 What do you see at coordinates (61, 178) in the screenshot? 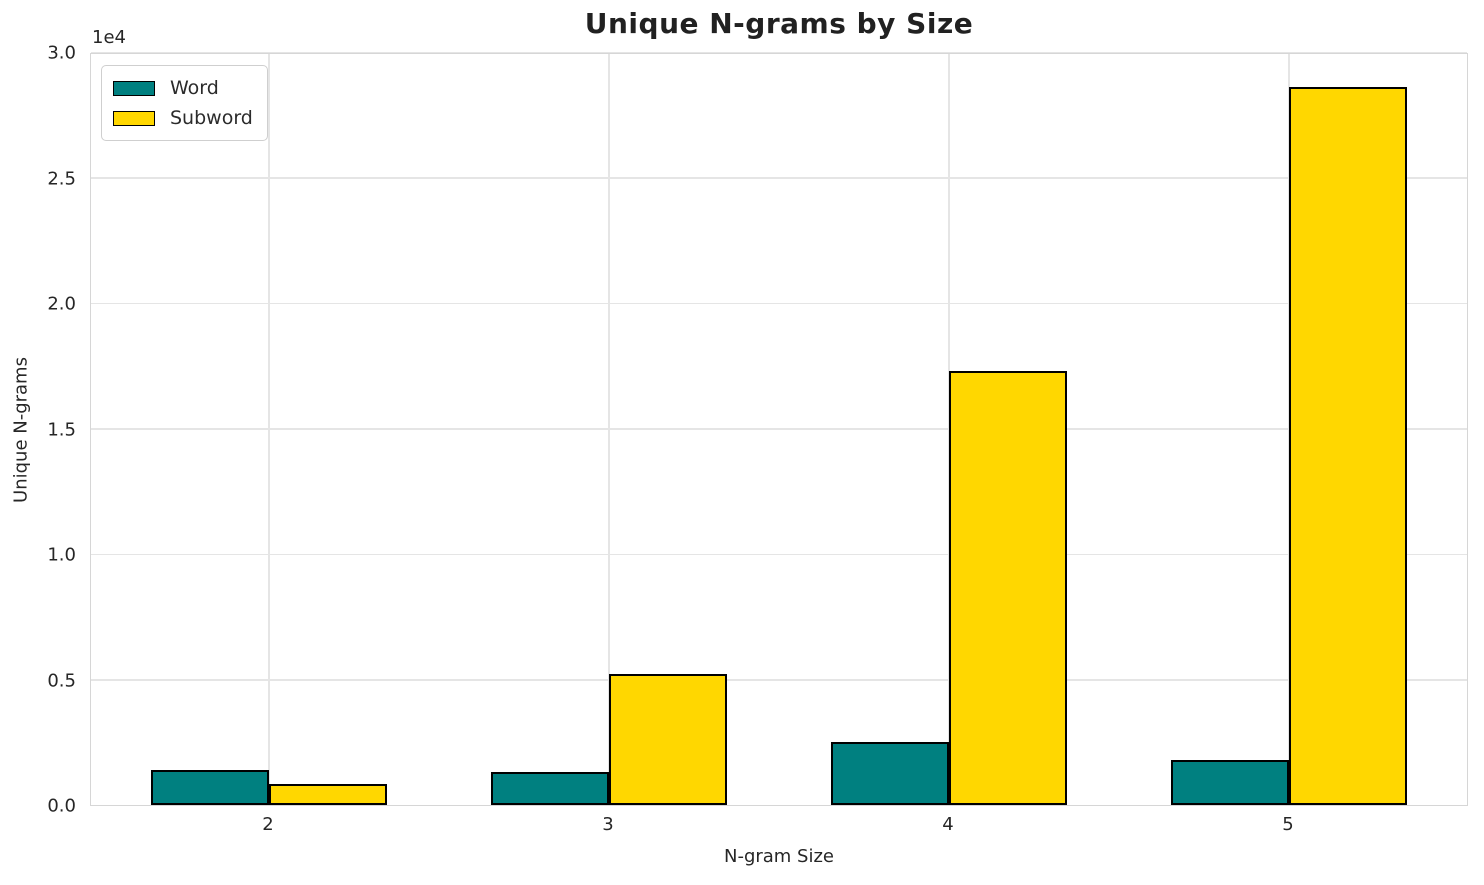
I see `y-tick-label: 2.5` at bounding box center [61, 178].